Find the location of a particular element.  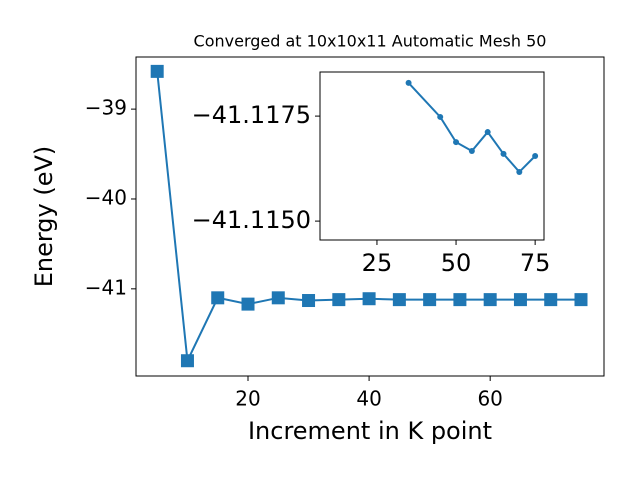

y-axis-label: Energy (eV) is located at coordinates (44, 217).